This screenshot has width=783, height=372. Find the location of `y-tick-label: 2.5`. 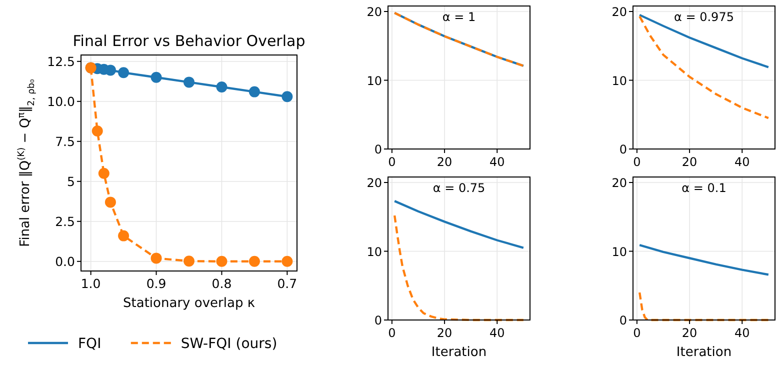

y-tick-label: 2.5 is located at coordinates (65, 221).